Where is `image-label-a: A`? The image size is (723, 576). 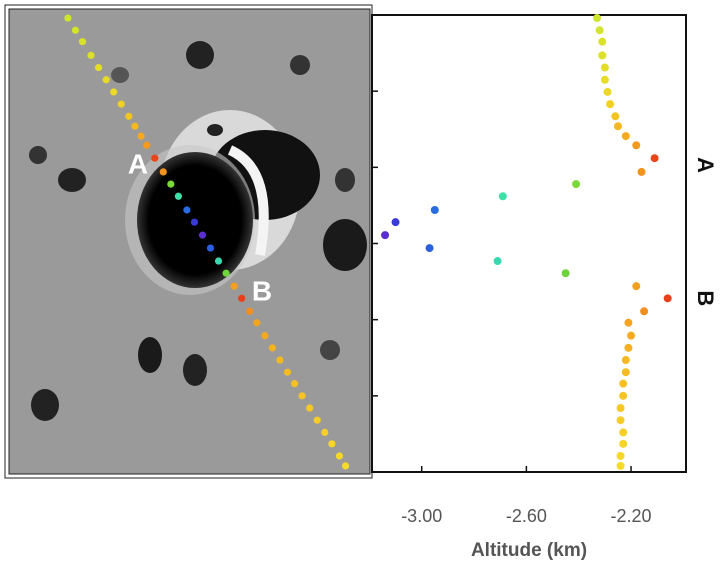
image-label-a: A is located at coordinates (138, 163).